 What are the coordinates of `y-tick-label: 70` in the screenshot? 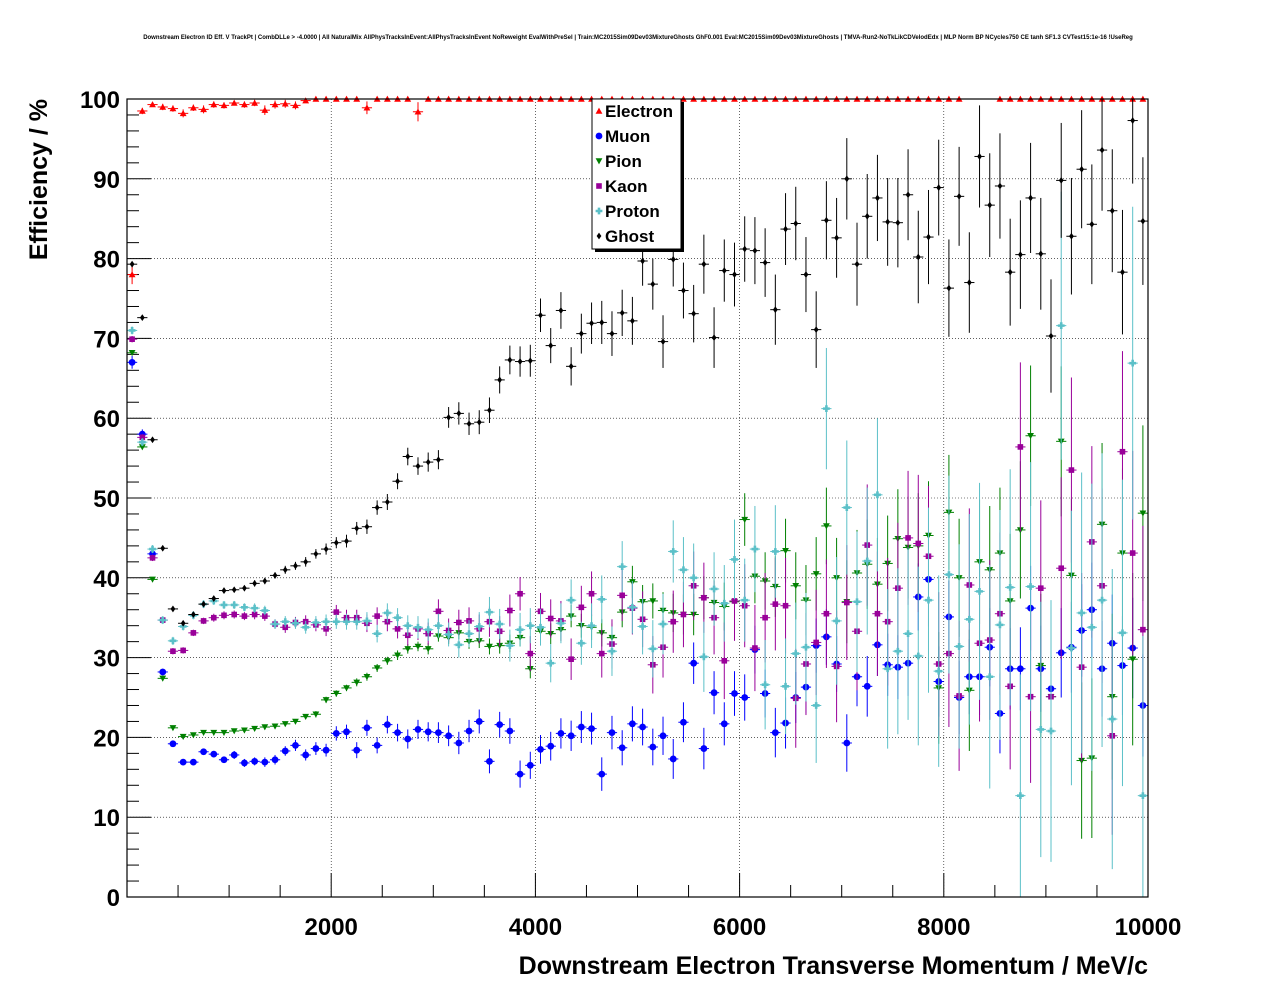 It's located at (106, 339).